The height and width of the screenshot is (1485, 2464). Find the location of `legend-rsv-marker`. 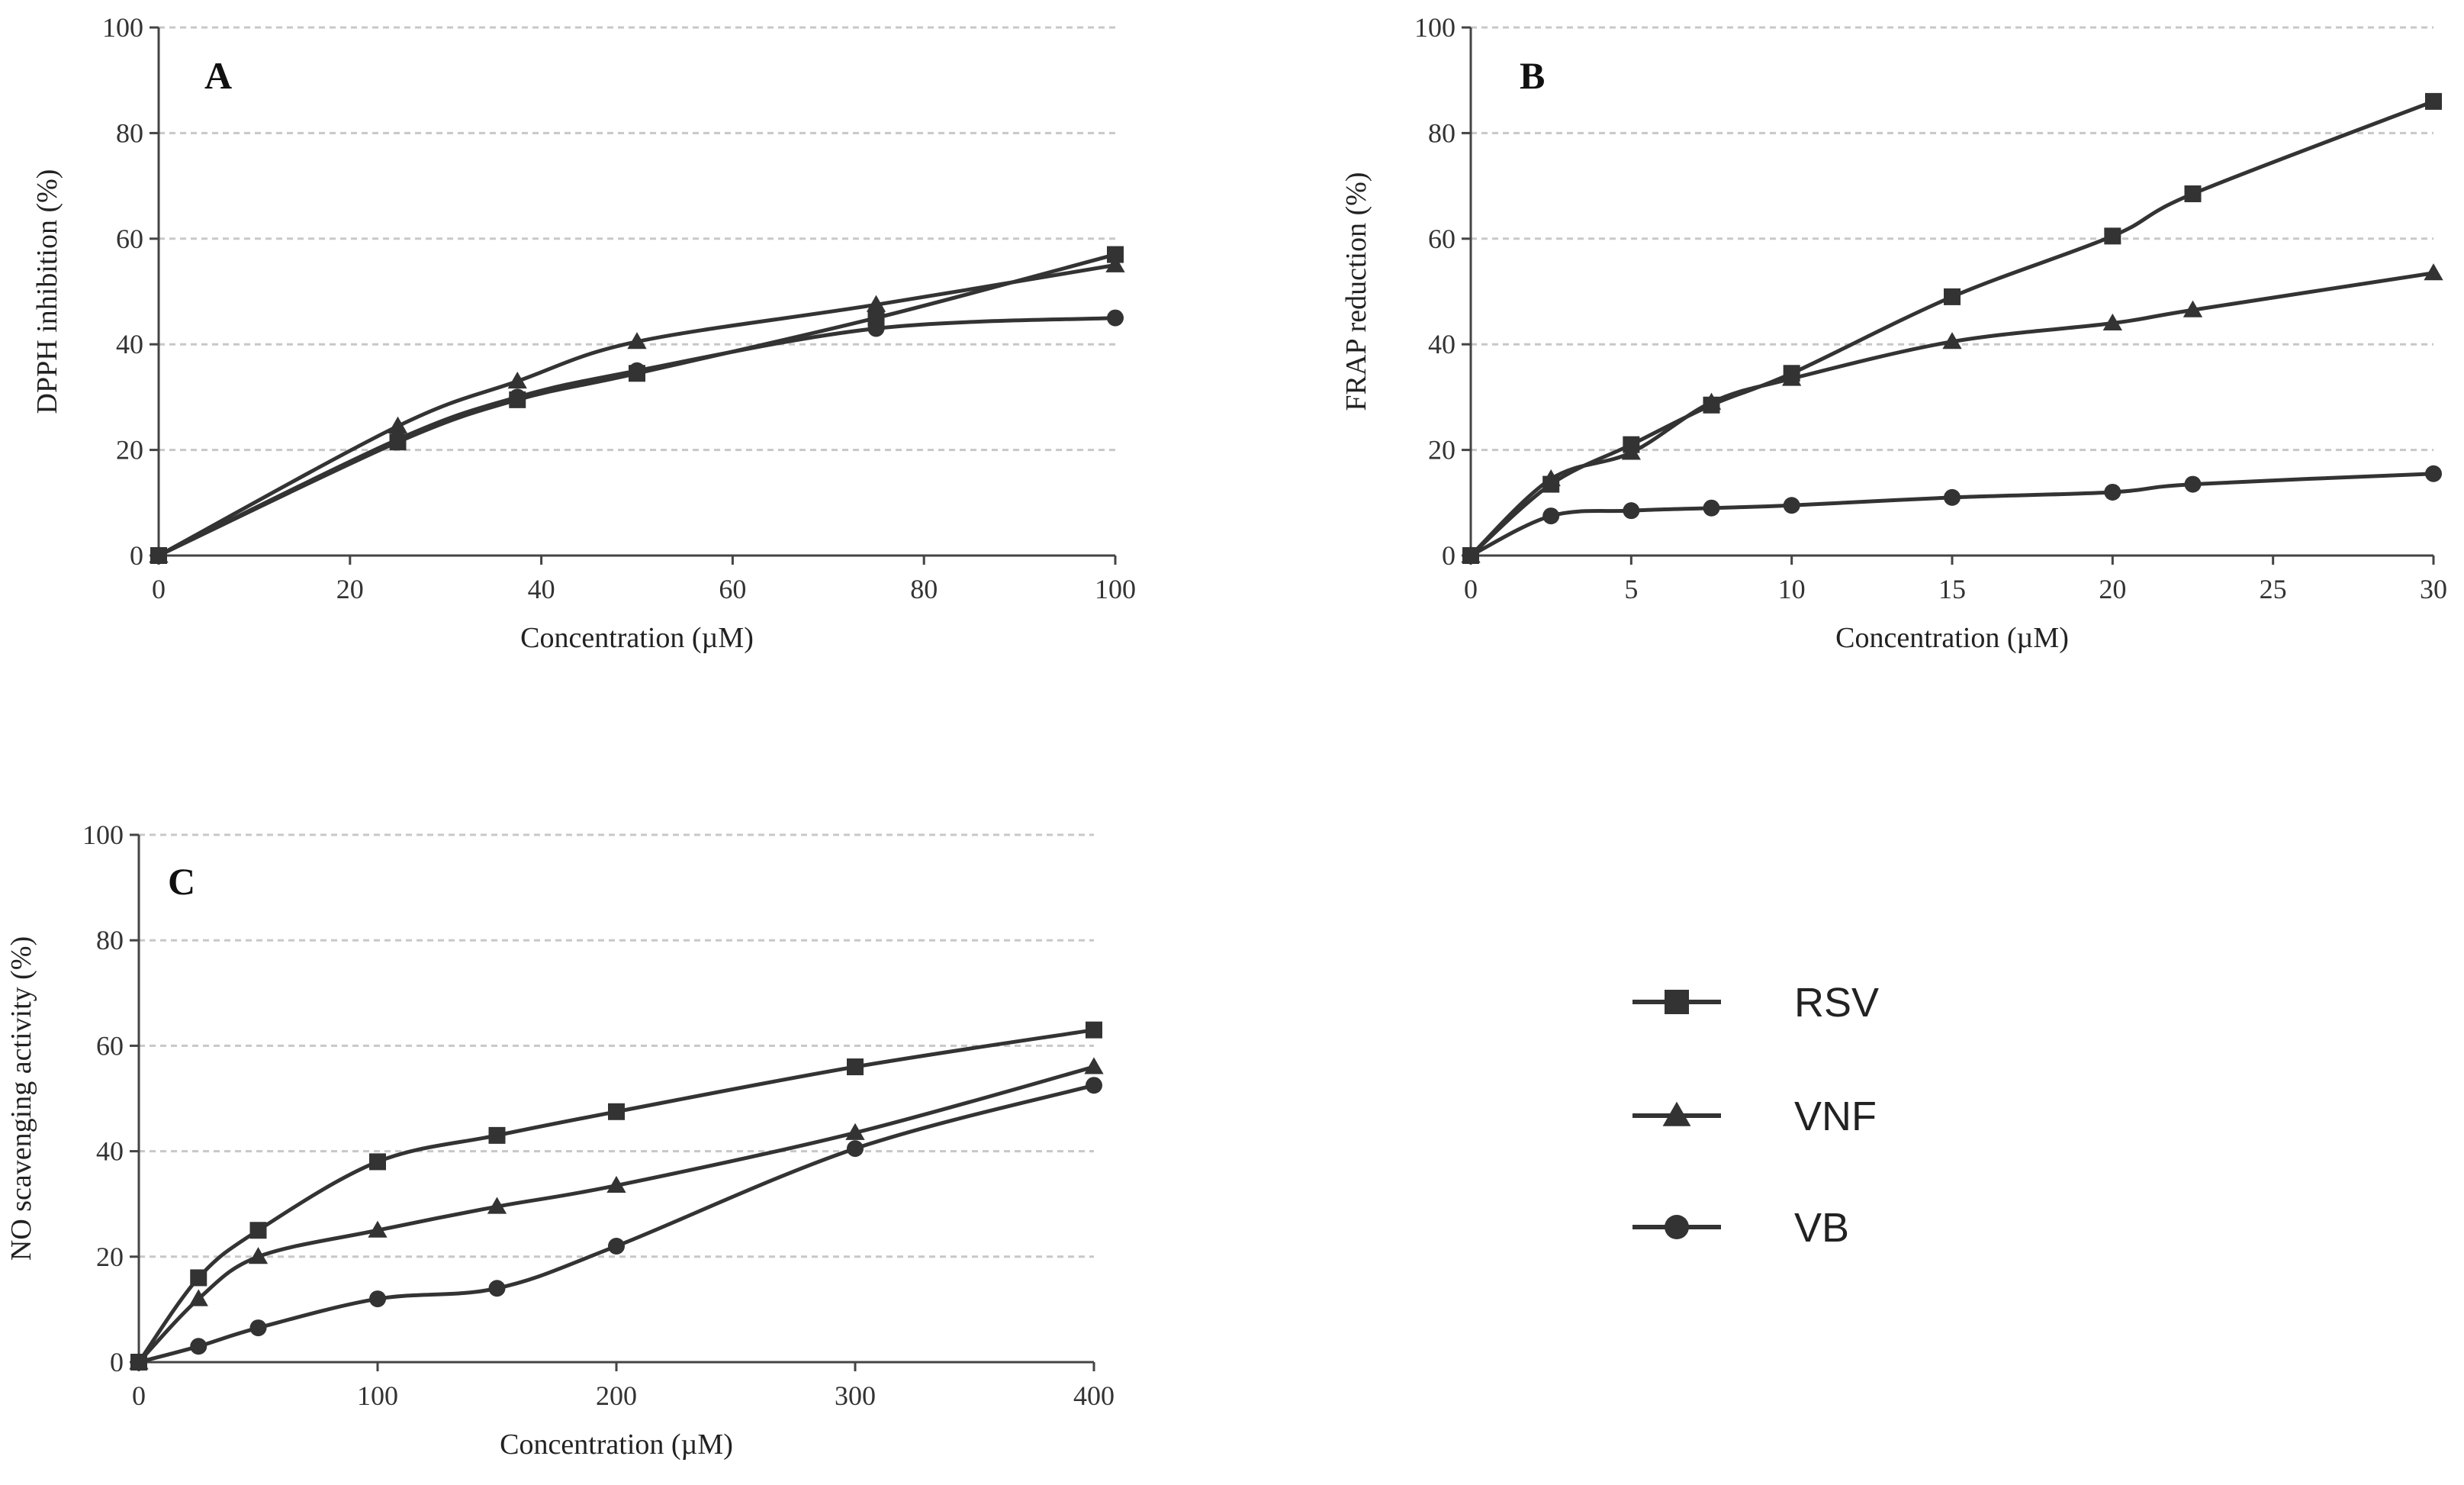

legend-rsv-marker is located at coordinates (1677, 1002).